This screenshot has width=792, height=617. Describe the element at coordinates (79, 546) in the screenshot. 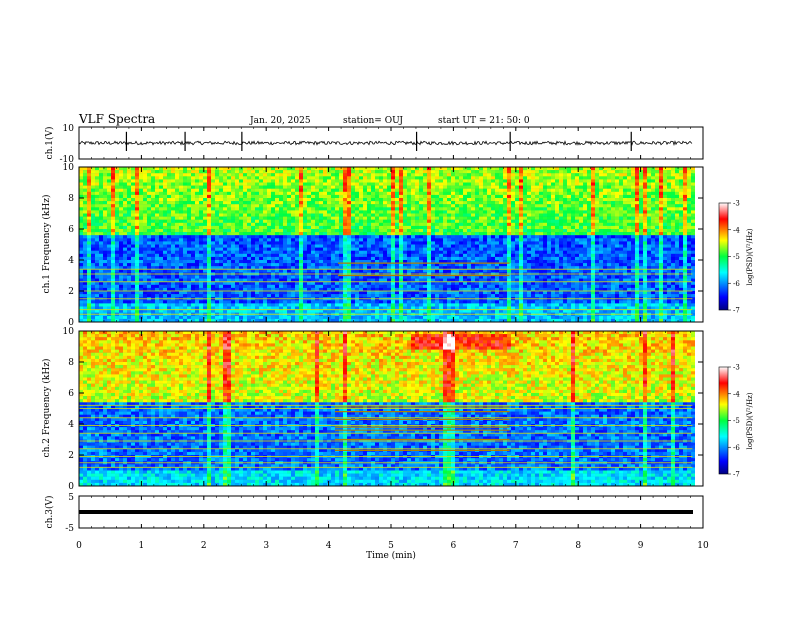

I see `xtick-label-0: 0` at that location.